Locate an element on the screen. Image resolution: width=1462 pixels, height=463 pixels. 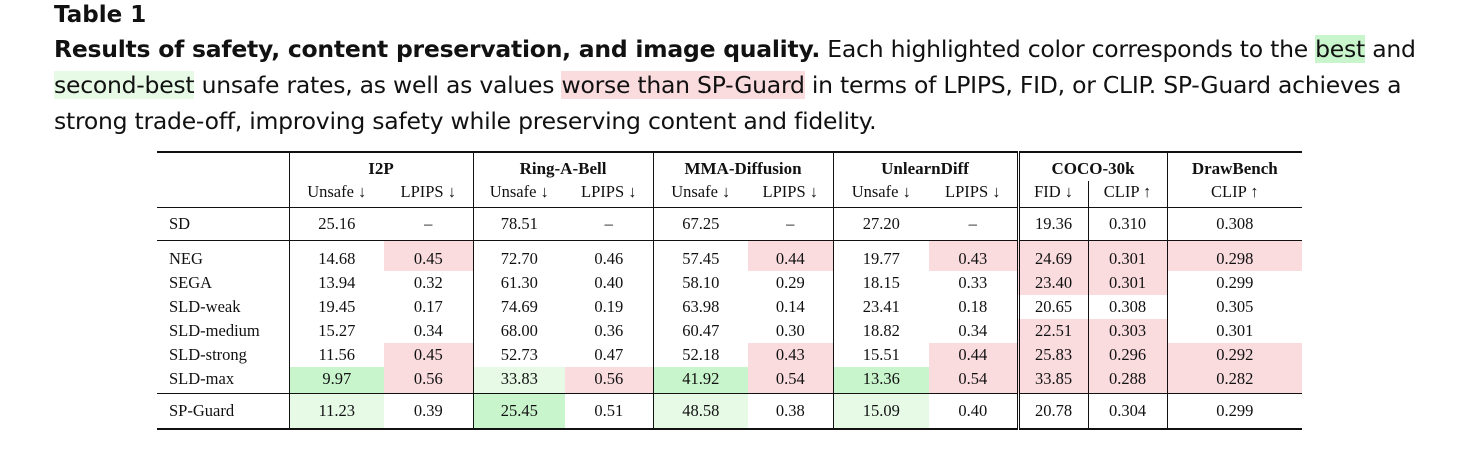
table-cell: 0.310 is located at coordinates (1127, 224).